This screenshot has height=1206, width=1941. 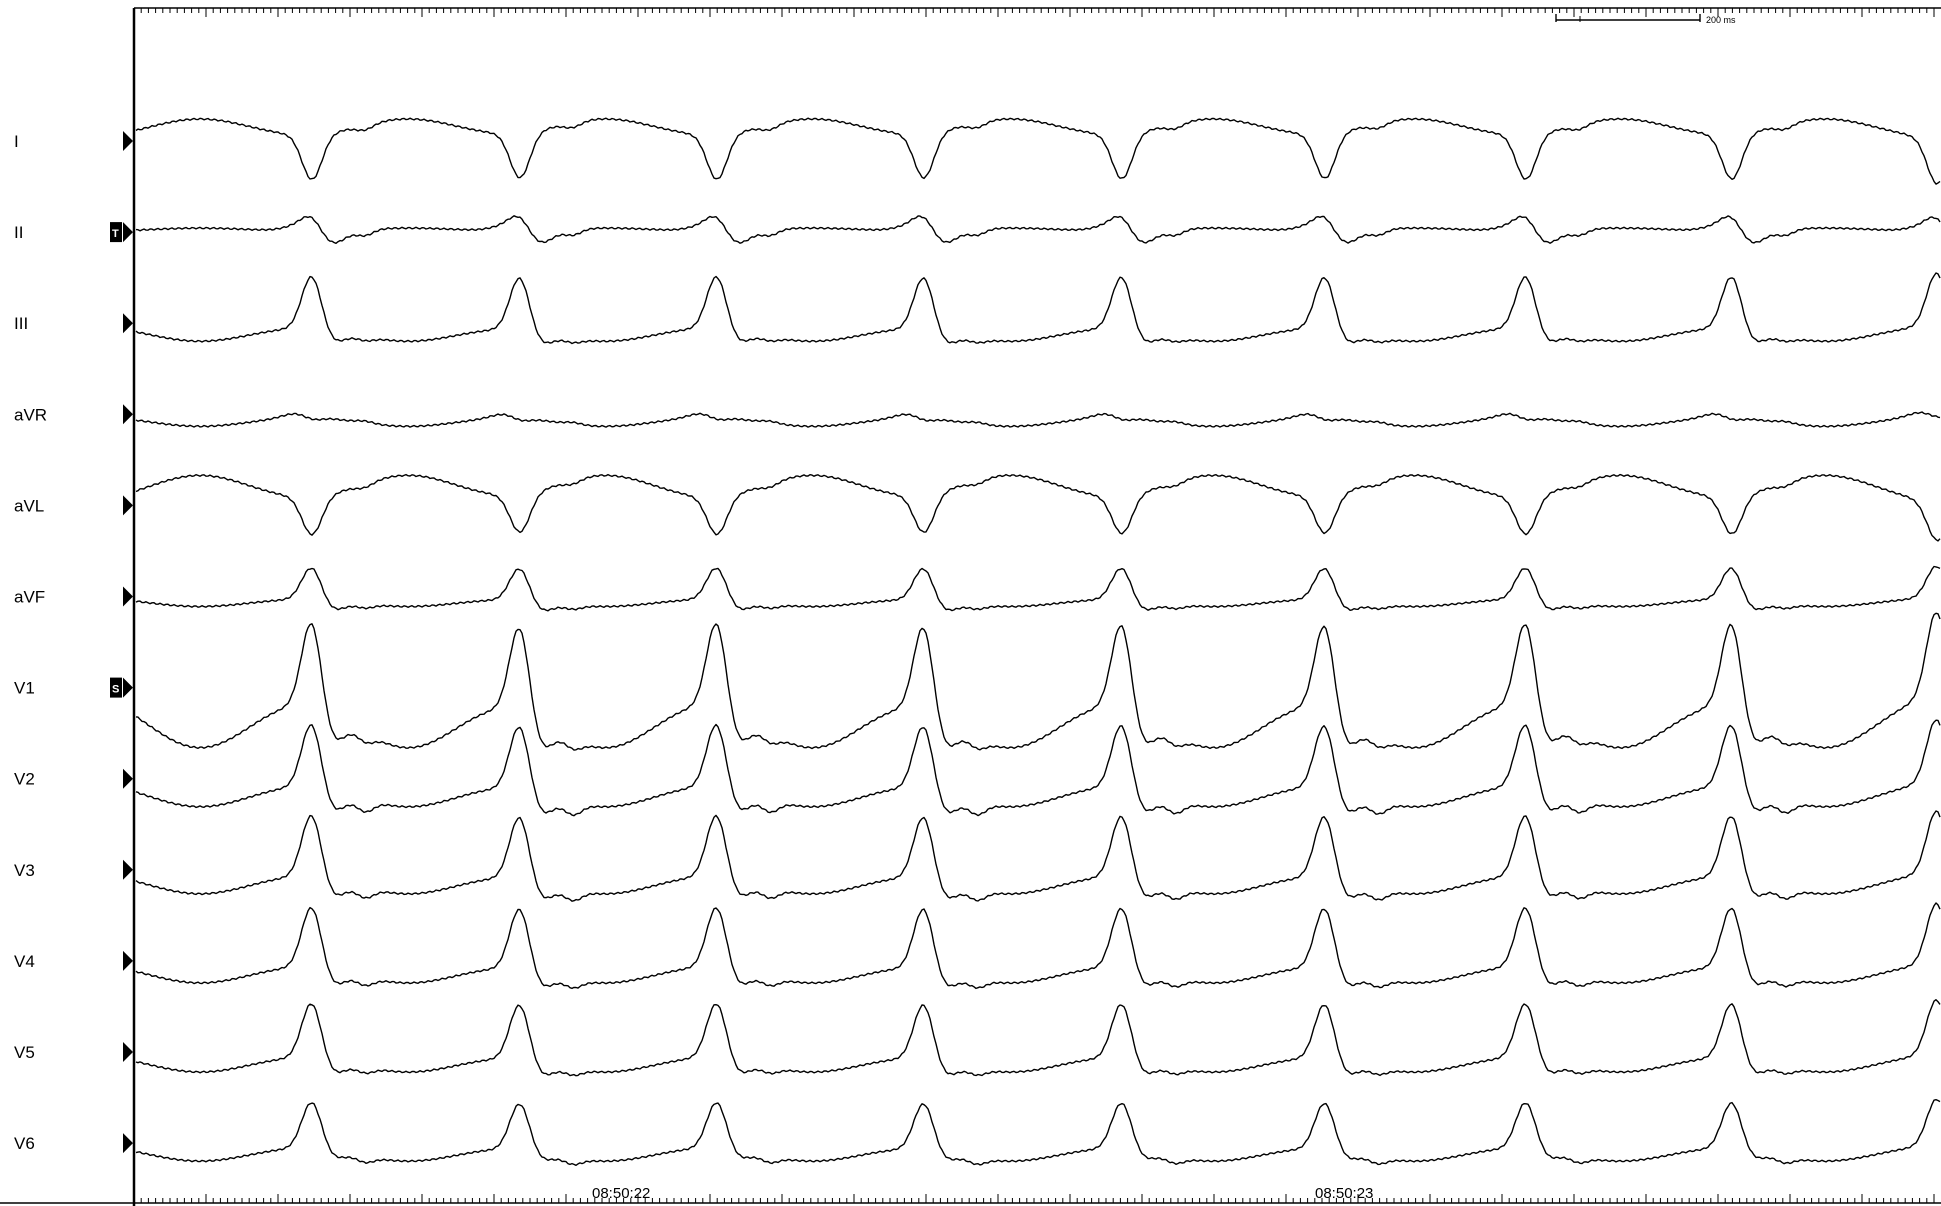 I want to click on bottom-time-ruler, so click(x=970, y=1199).